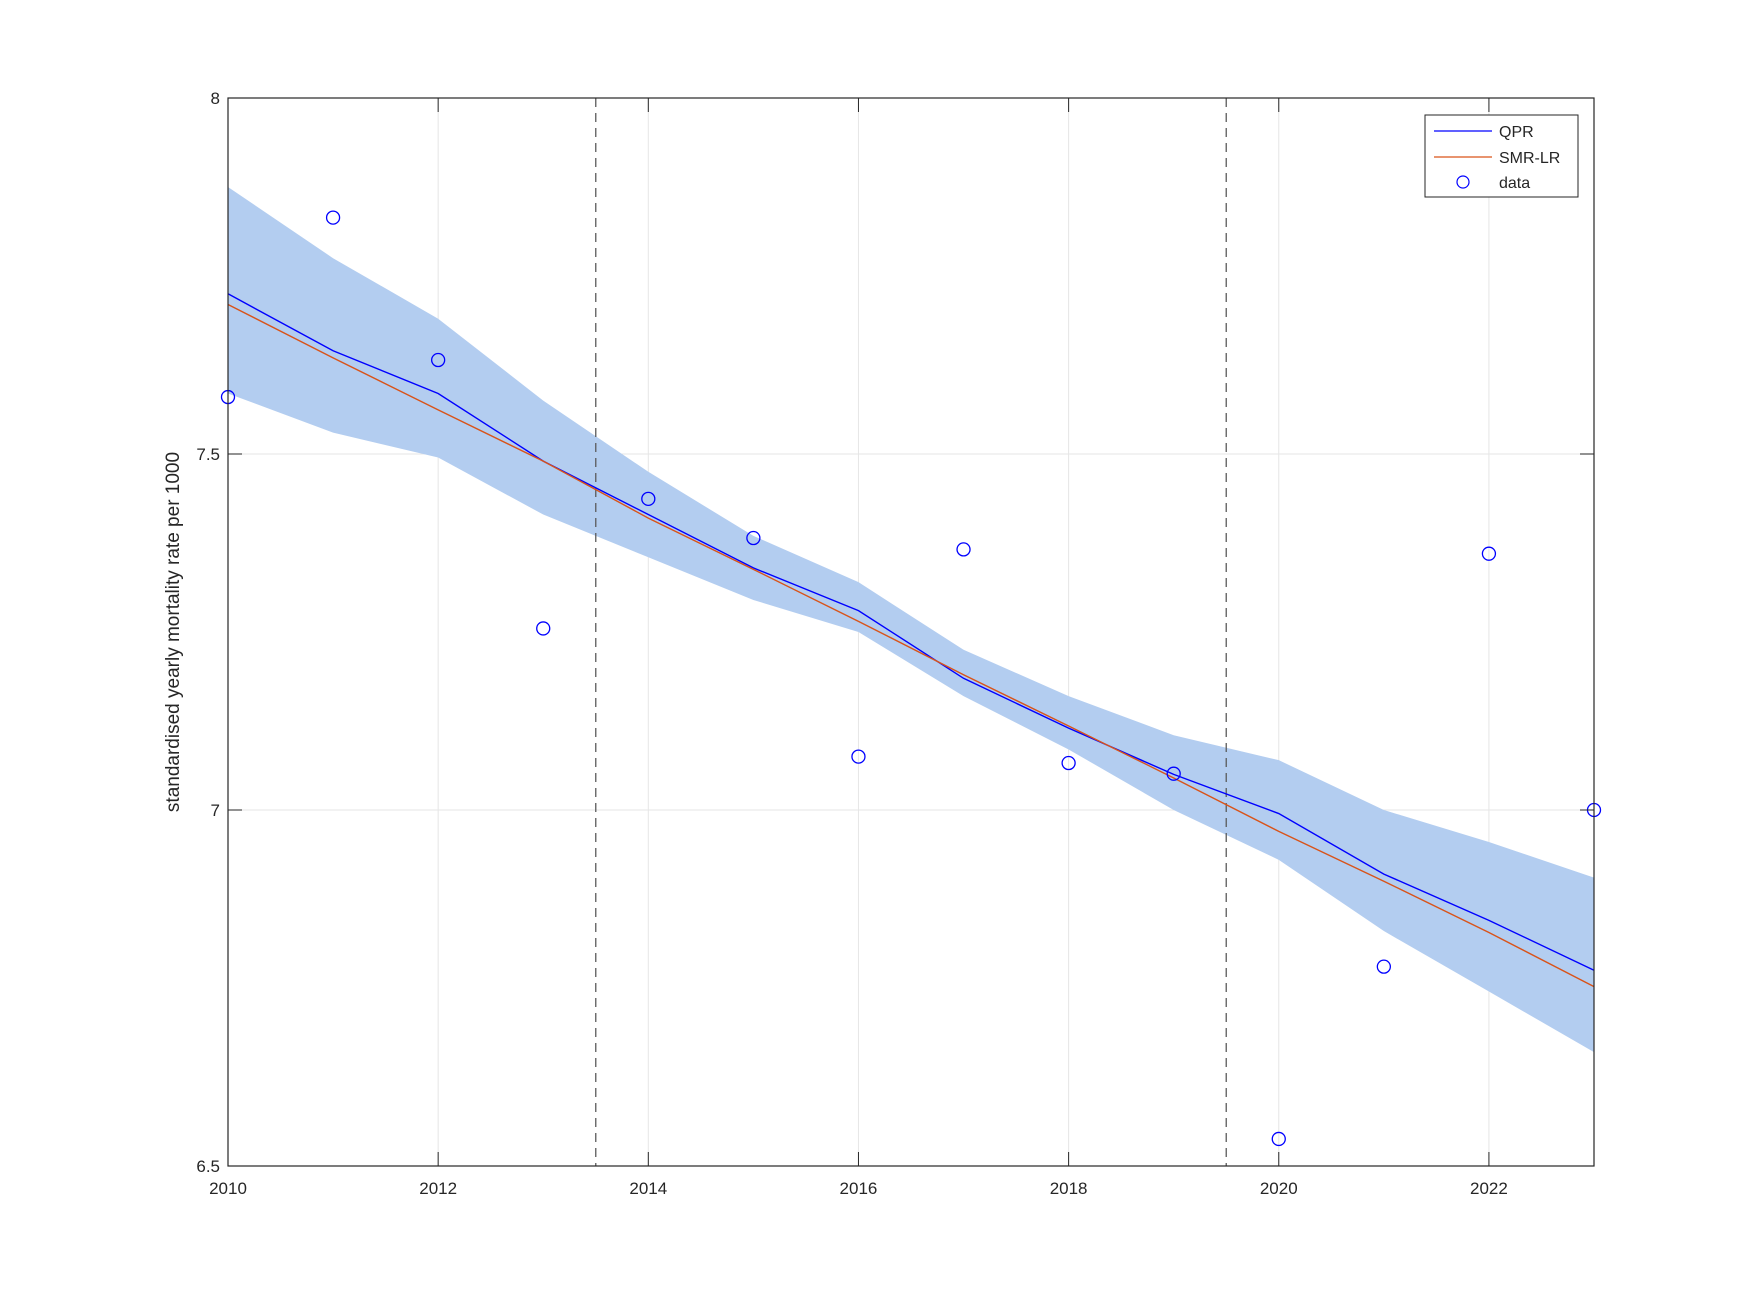 This screenshot has height=1300, width=1747. I want to click on x-tick-label: 2014, so click(648, 1188).